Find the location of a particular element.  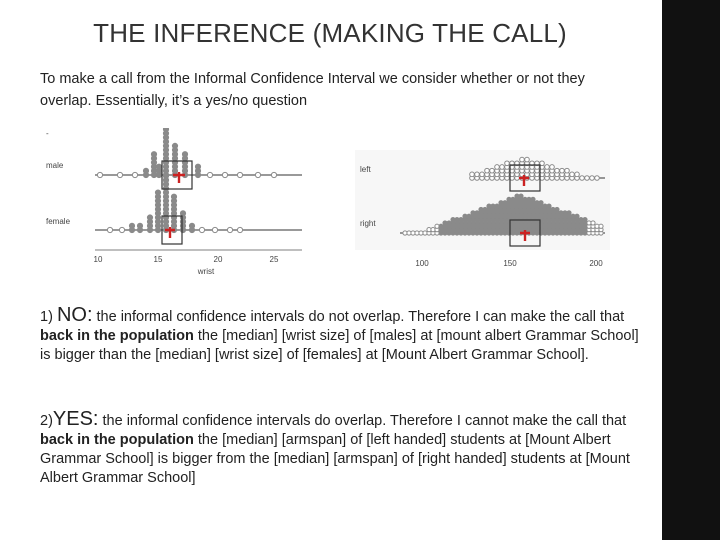

right-ci-box is located at coordinates (525, 233).